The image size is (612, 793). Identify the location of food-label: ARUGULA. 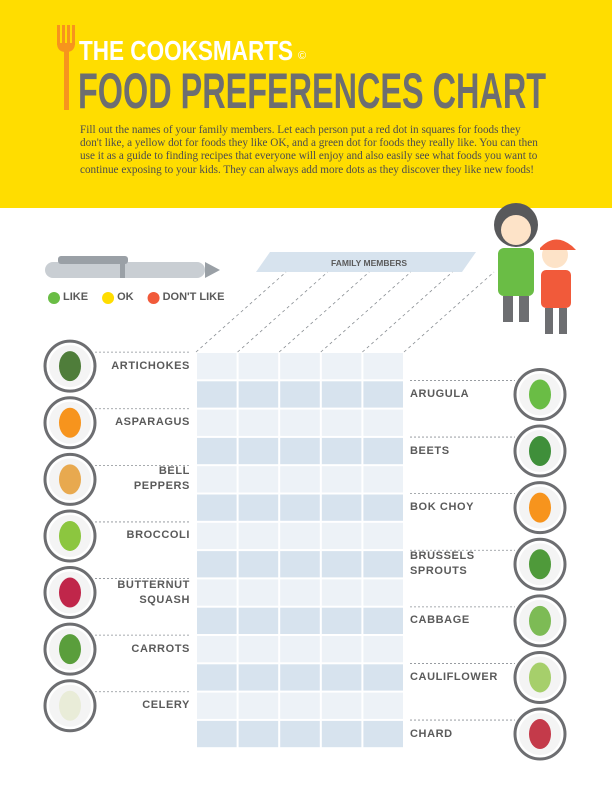
(440, 393).